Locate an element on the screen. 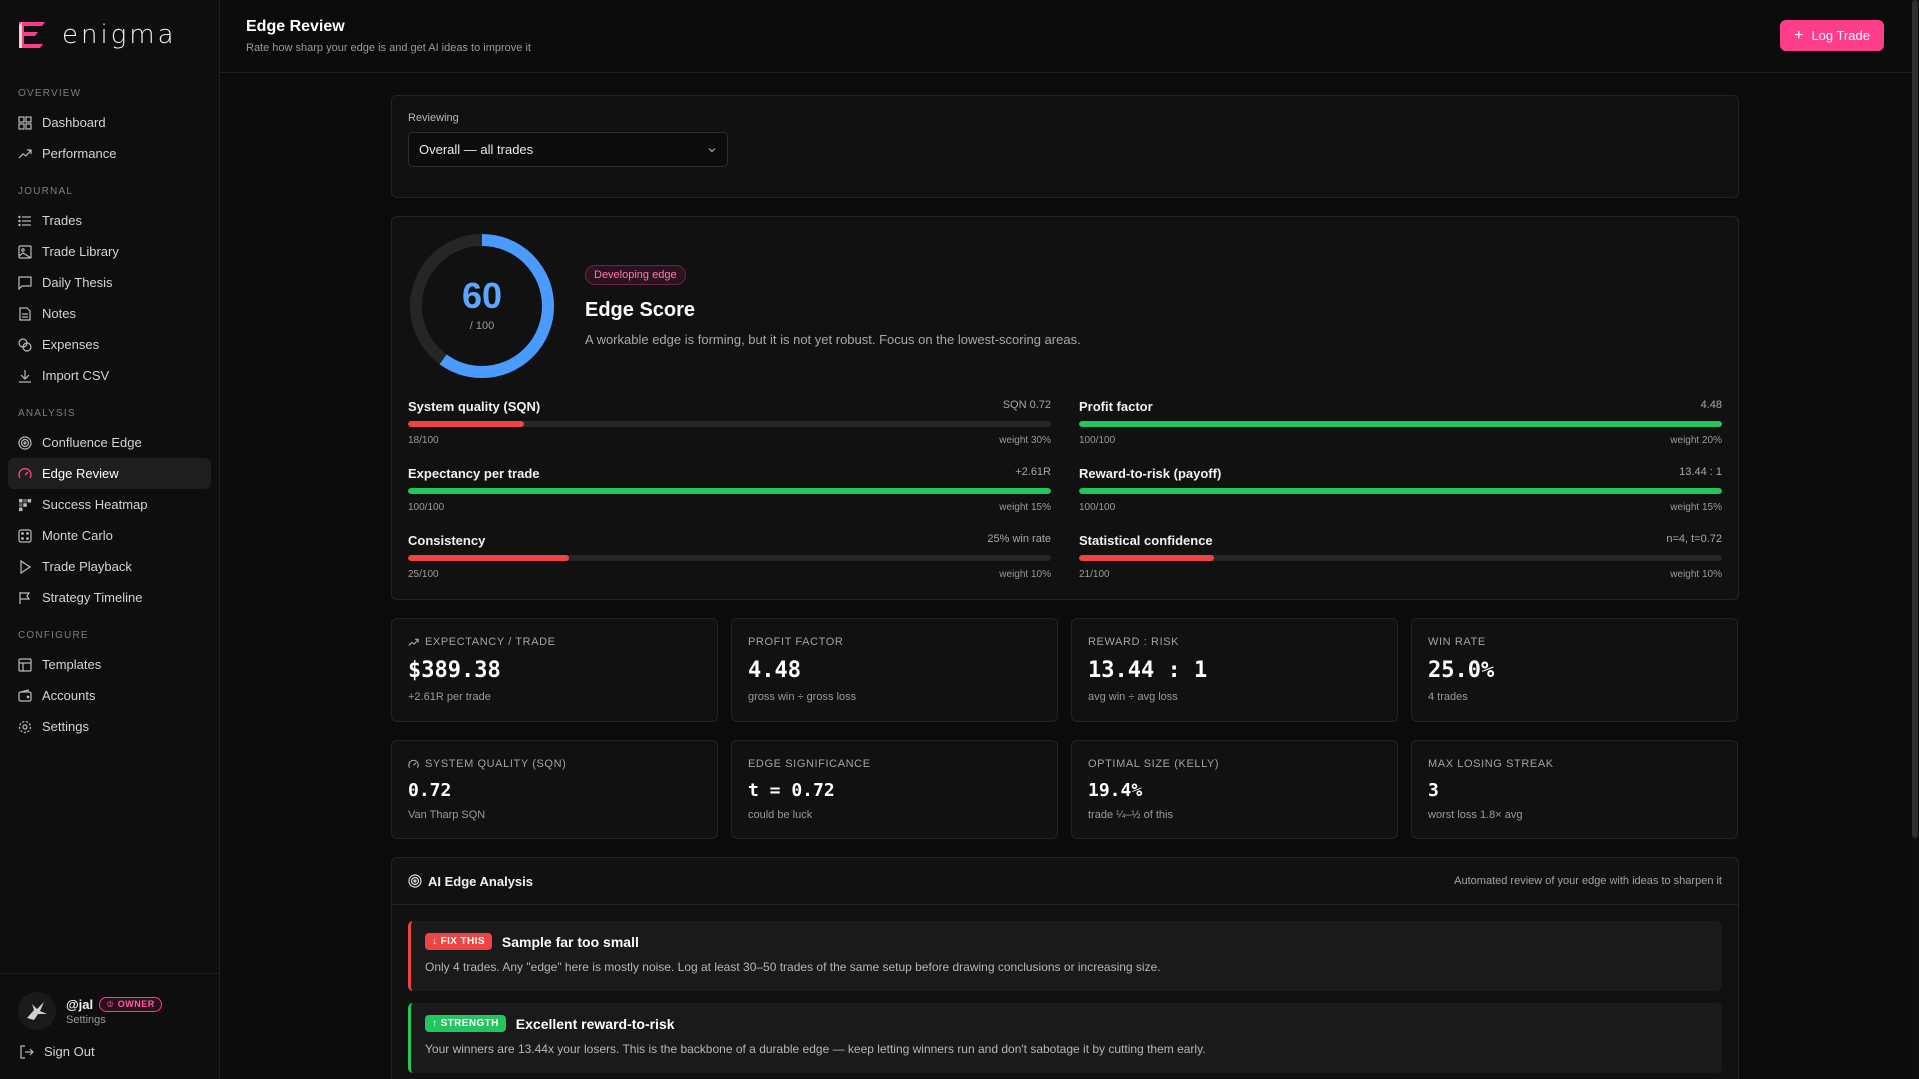 The width and height of the screenshot is (1919, 1079). brand: enigma is located at coordinates (109, 35).